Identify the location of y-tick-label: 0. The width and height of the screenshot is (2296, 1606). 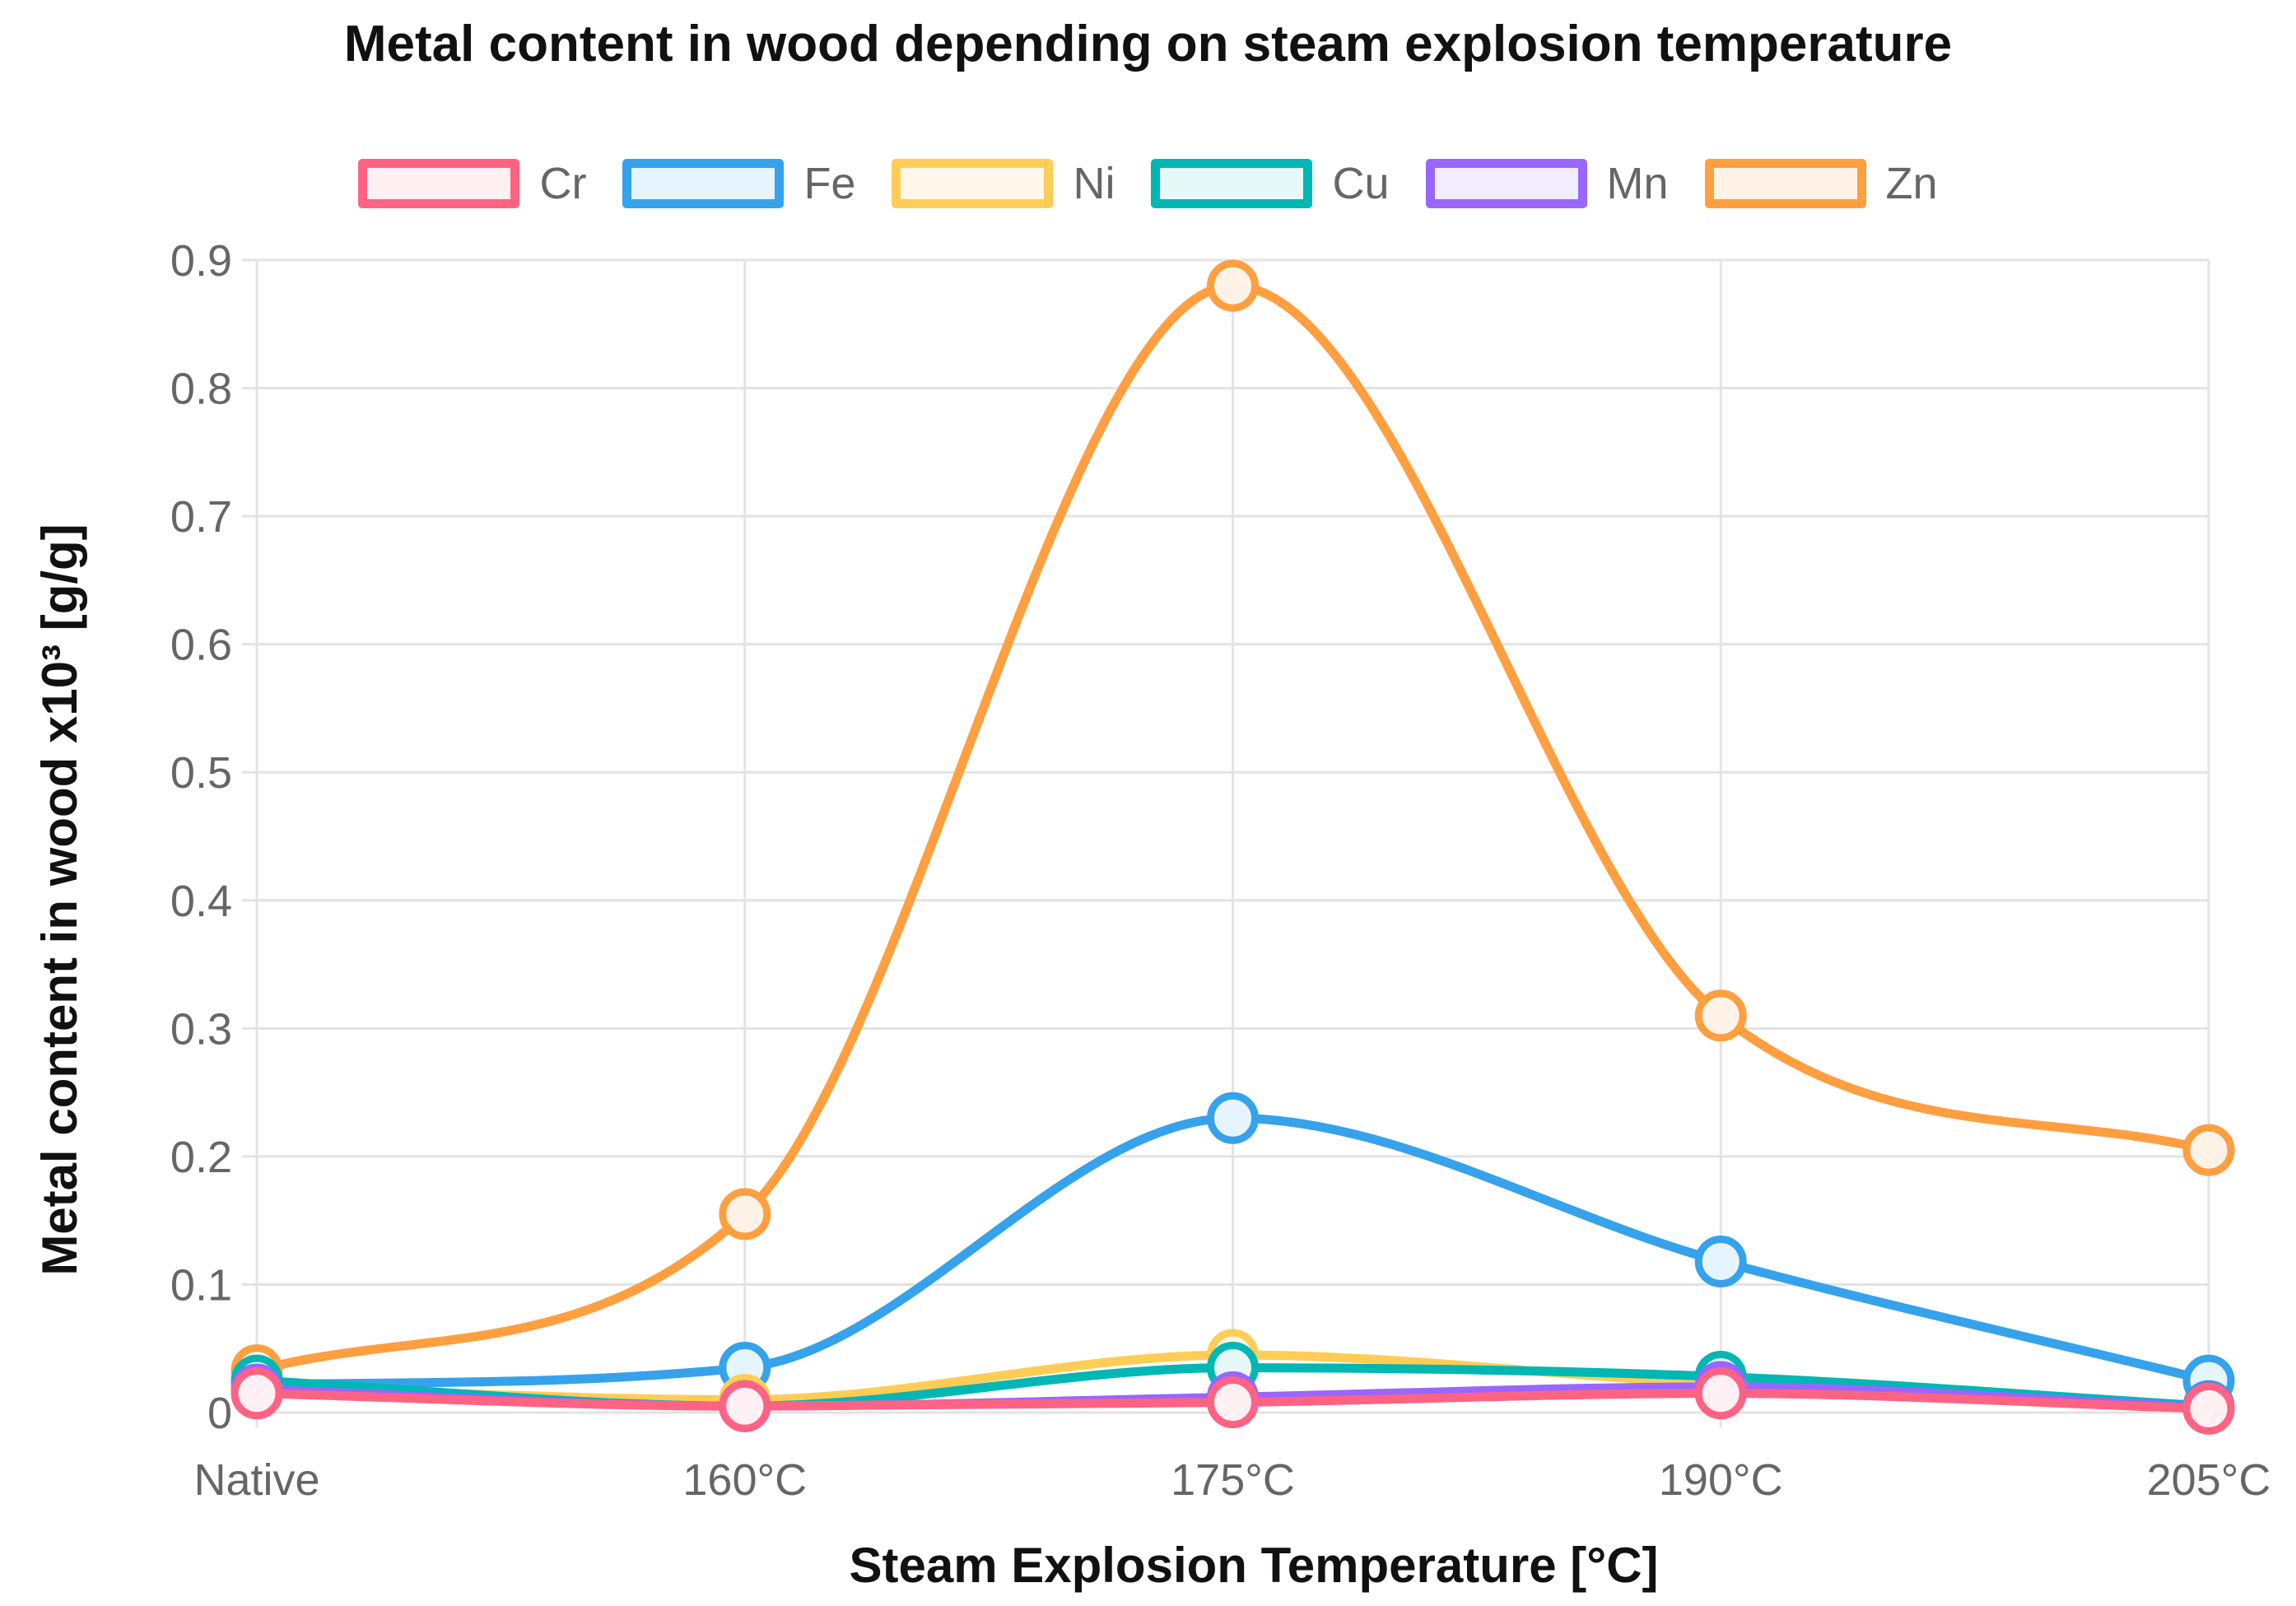
(219, 1413).